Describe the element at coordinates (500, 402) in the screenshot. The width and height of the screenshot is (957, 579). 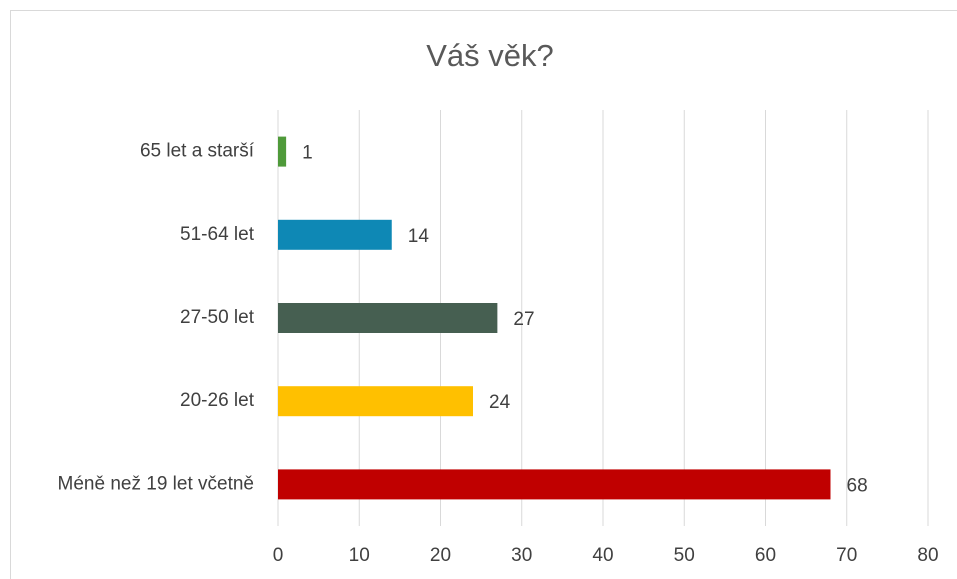
I see `data-label: 24` at that location.